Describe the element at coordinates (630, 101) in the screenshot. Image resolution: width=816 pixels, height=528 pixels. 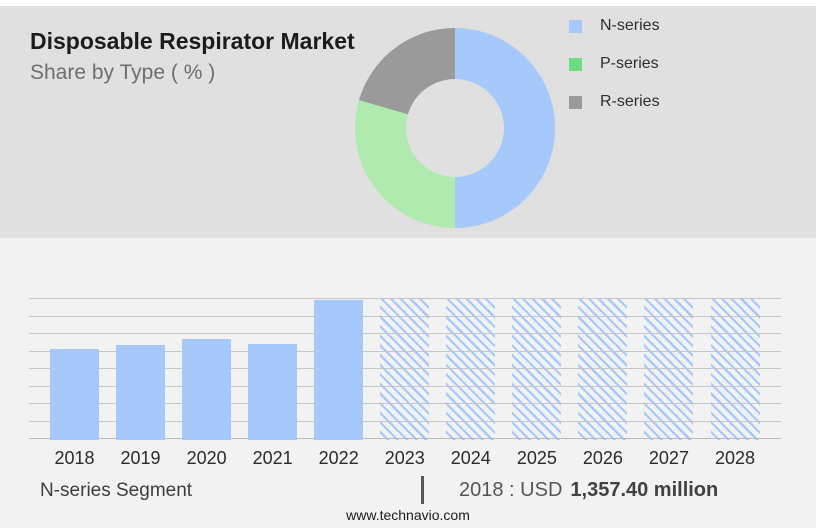
I see `legend-label-r-series: R-series` at that location.